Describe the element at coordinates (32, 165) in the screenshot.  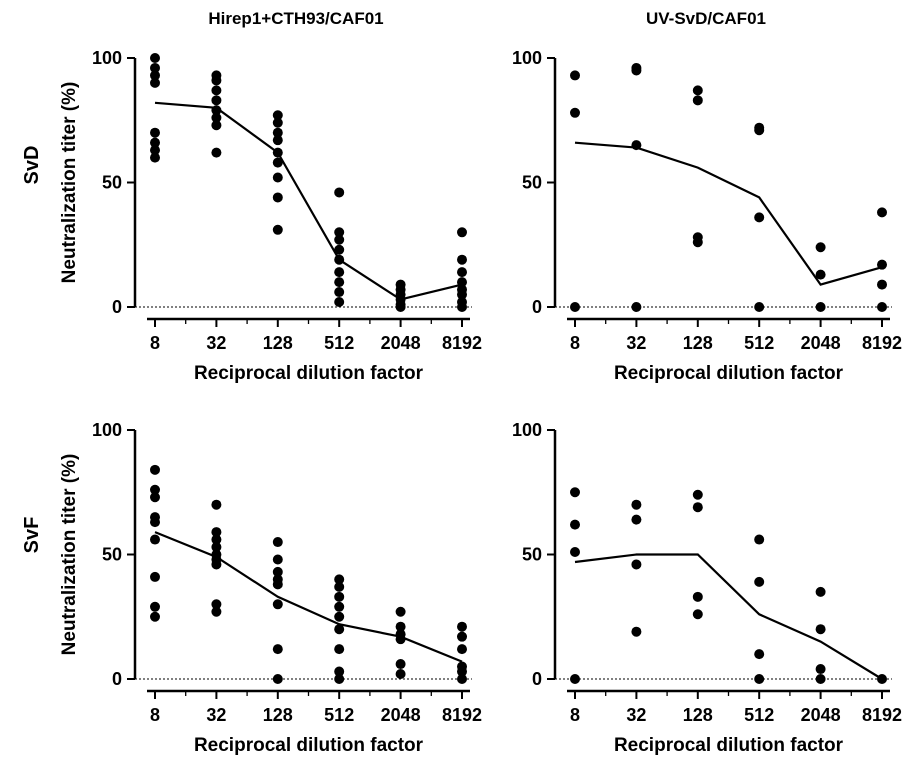
I see `row-label: SvD` at that location.